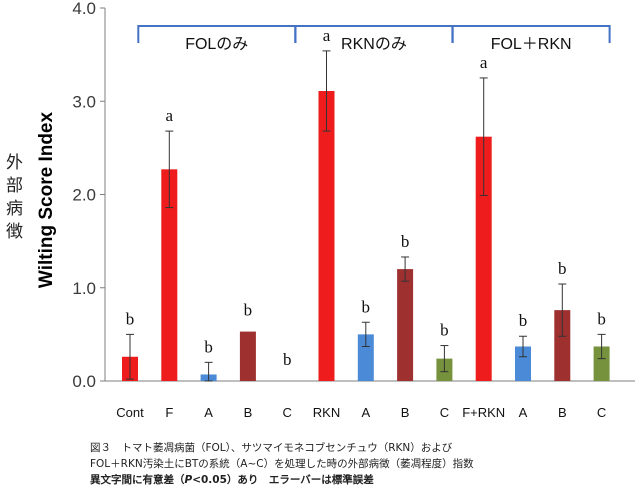 This screenshot has width=640, height=496. I want to click on y-axis-label-jp-char: 病, so click(14, 209).